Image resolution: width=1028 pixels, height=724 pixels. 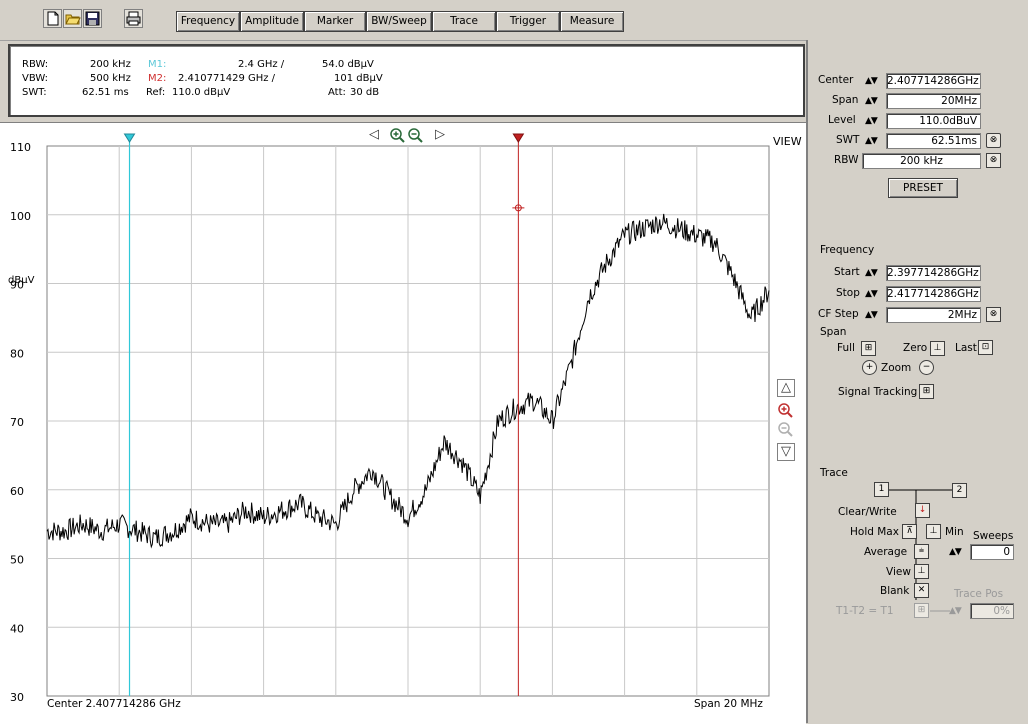 What do you see at coordinates (20, 147) in the screenshot?
I see `y-tick-label: 110` at bounding box center [20, 147].